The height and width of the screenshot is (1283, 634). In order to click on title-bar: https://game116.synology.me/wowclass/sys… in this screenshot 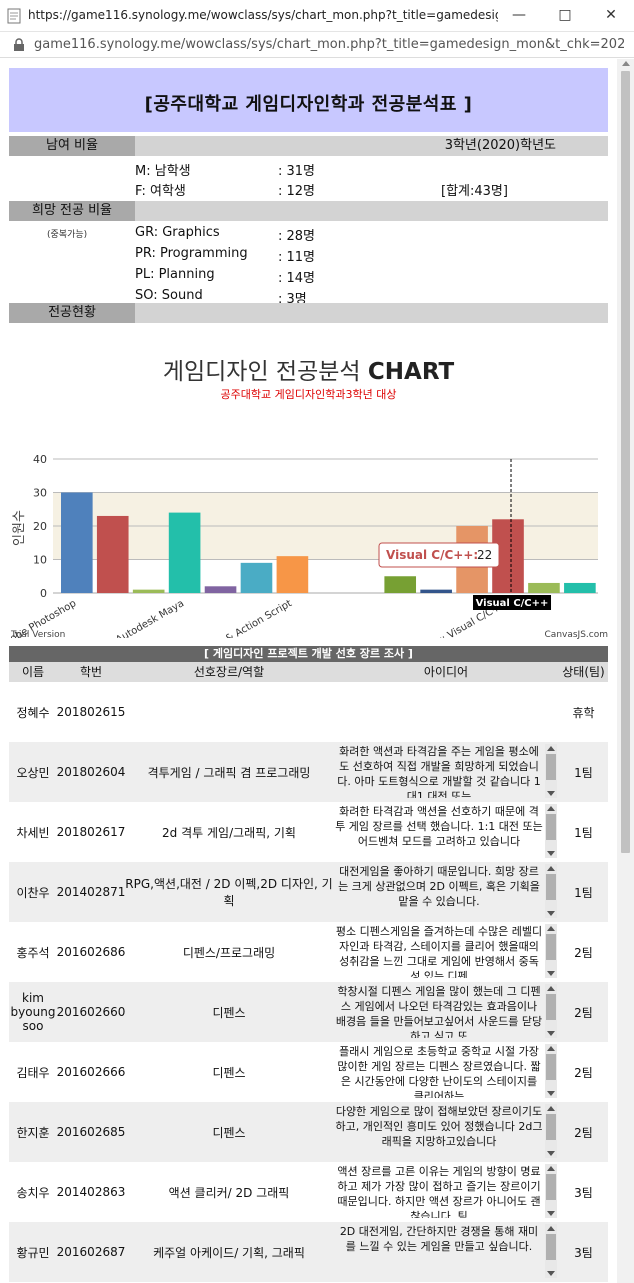, I will do `click(317, 16)`.